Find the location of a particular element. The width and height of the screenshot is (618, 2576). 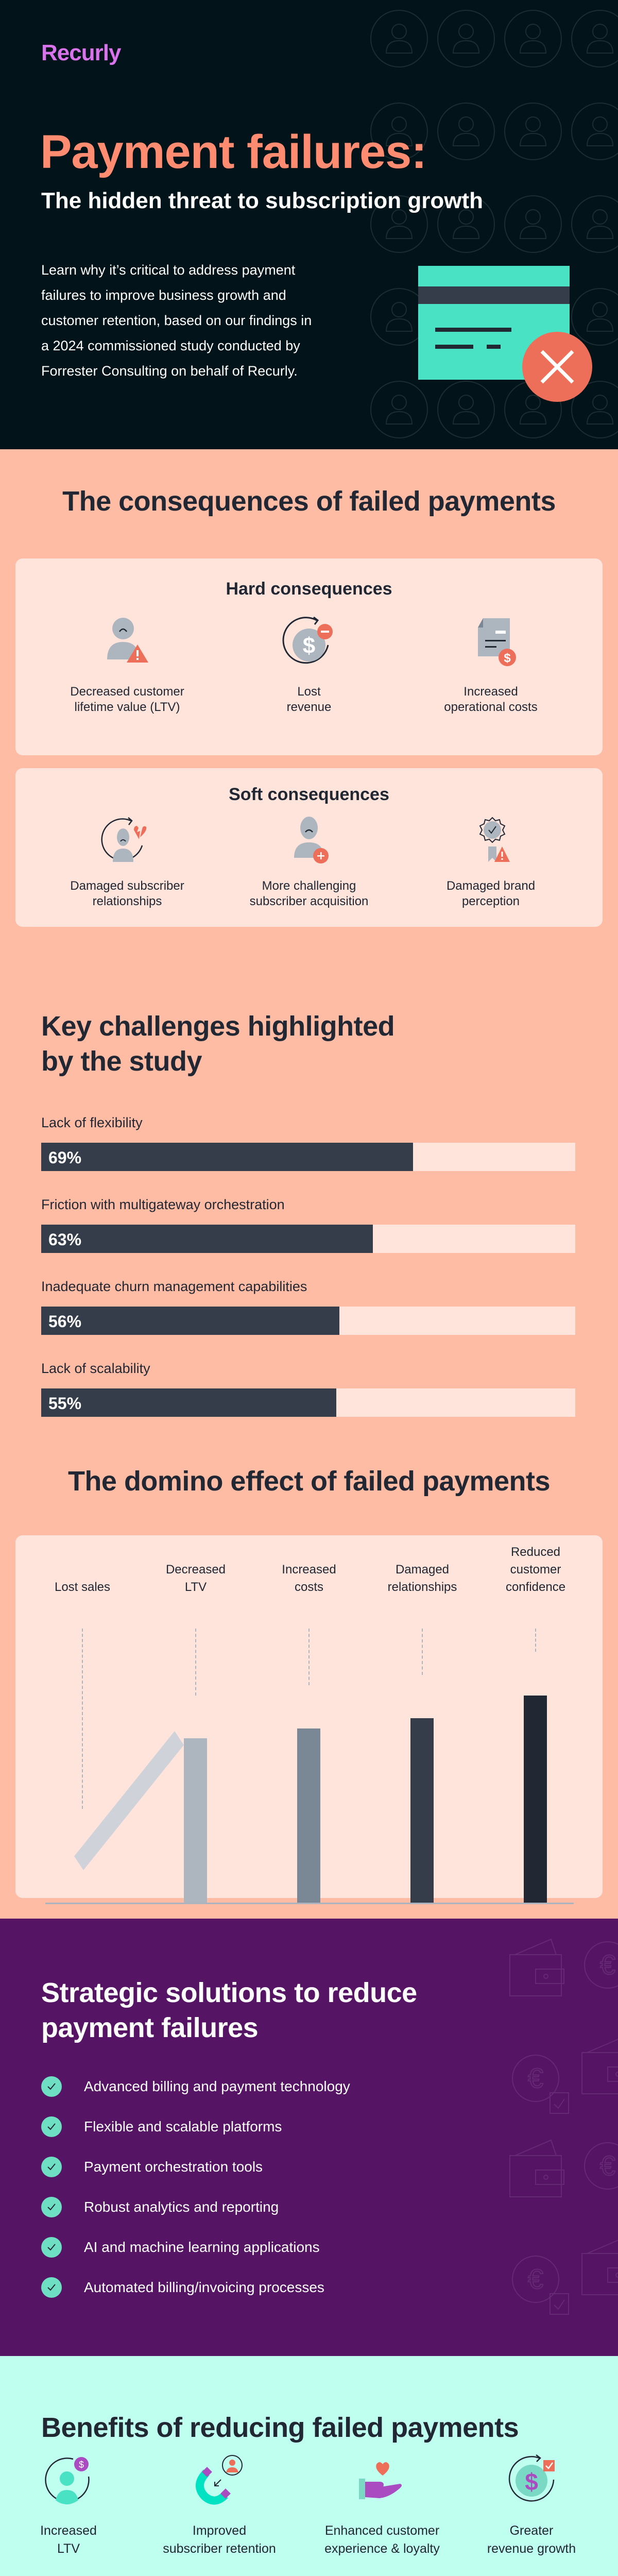

solution-item: Flexible and scalable platforms is located at coordinates (162, 2126).